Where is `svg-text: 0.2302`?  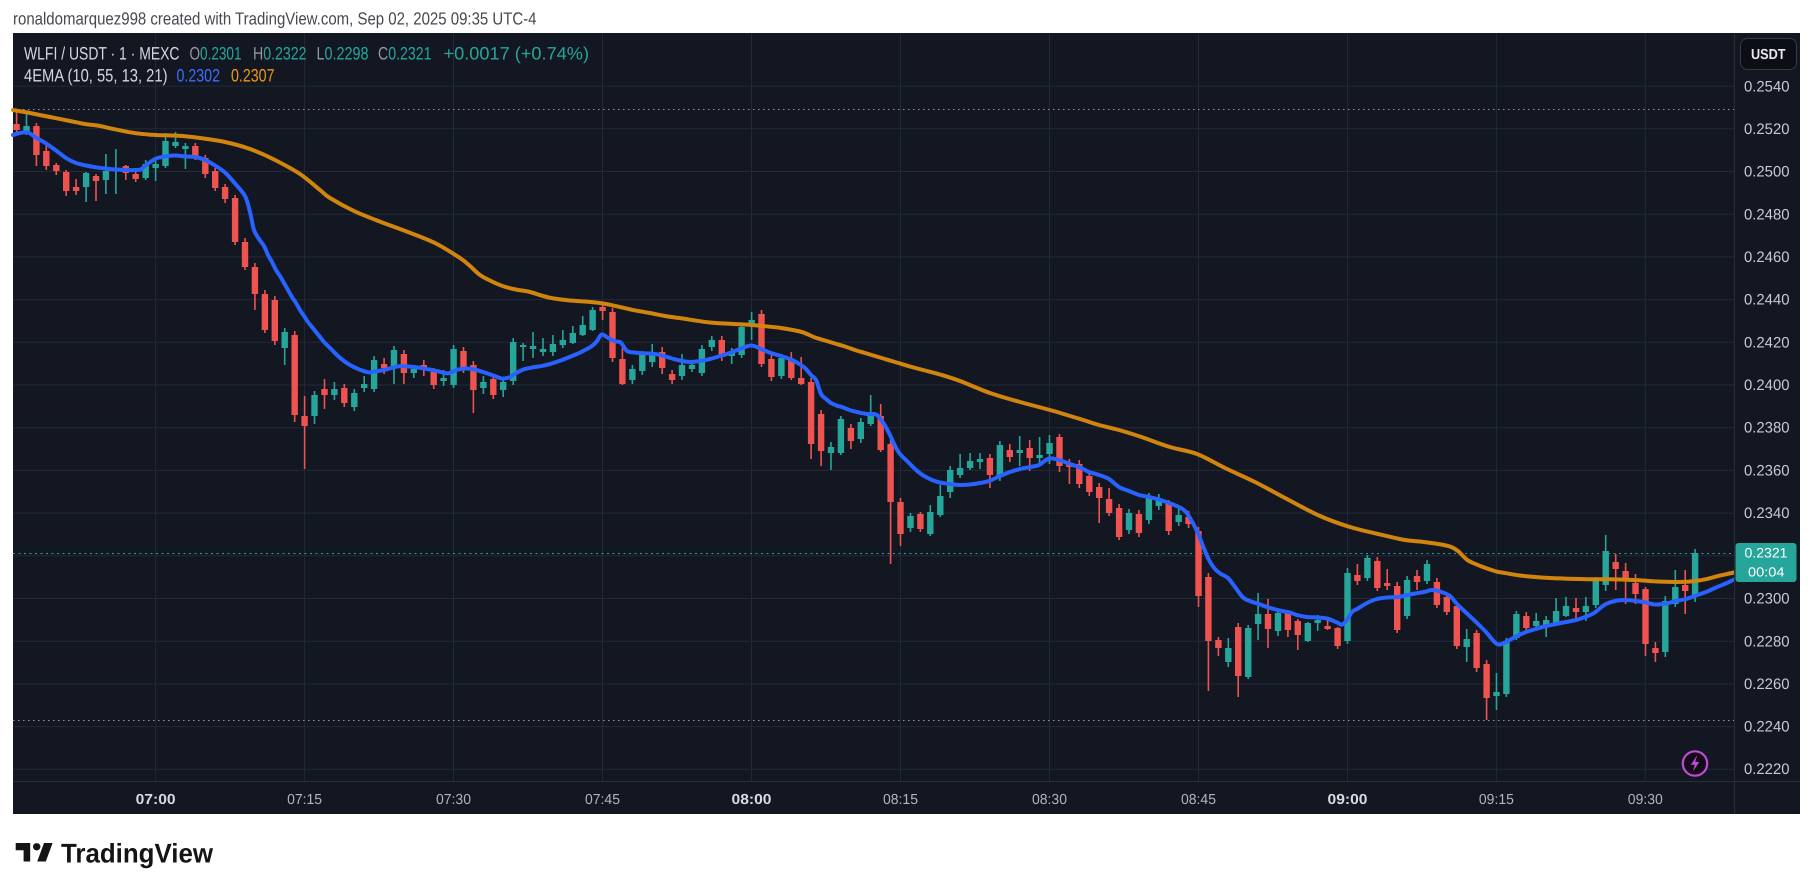
svg-text: 0.2302 is located at coordinates (199, 76).